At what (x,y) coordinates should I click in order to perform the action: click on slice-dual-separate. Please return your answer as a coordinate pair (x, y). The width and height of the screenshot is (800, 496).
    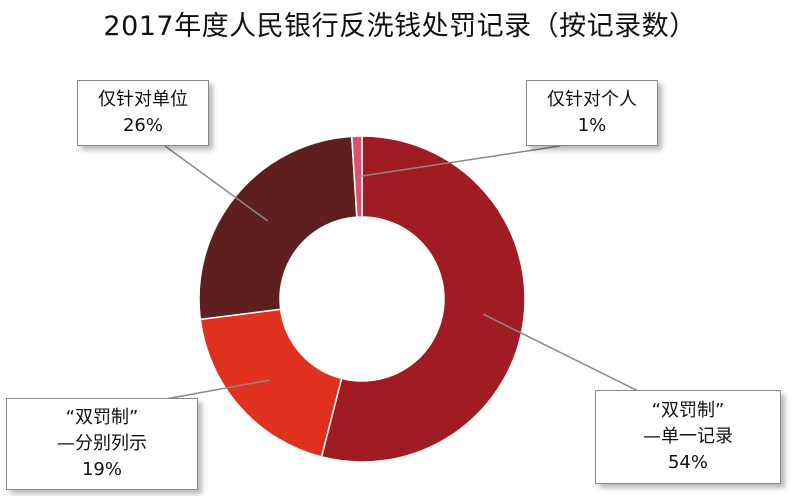
    Looking at the image, I should click on (271, 383).